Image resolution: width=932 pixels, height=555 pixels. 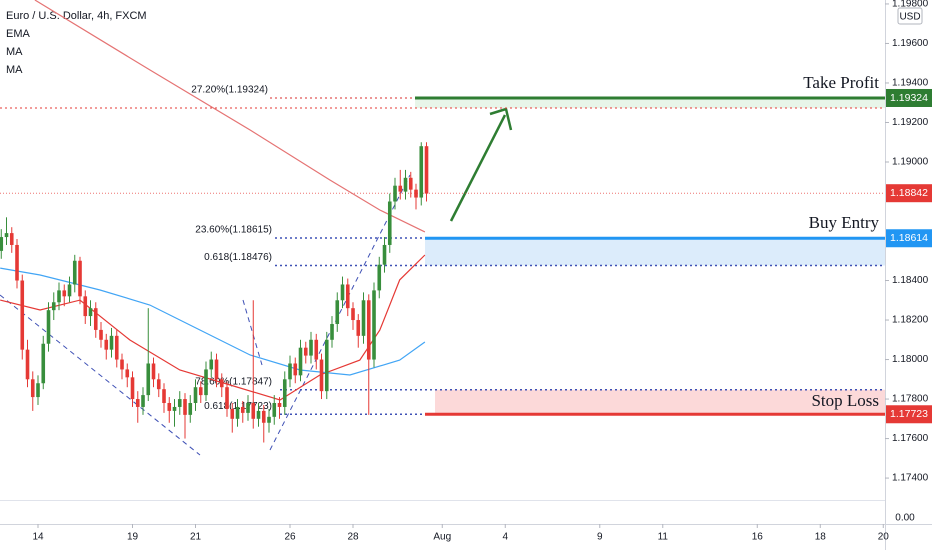 I want to click on y-tick-label: 1.18200, so click(x=910, y=320).